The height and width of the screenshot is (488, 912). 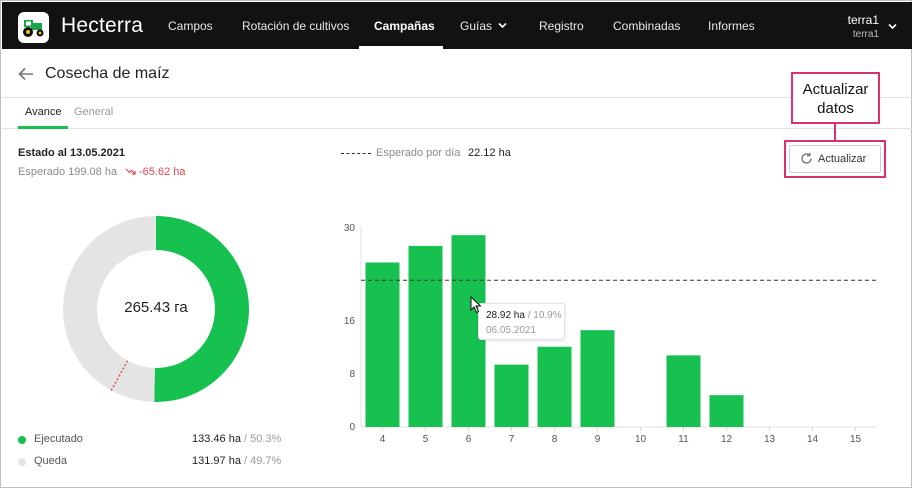 I want to click on refresh-label: Actualizar, so click(x=842, y=159).